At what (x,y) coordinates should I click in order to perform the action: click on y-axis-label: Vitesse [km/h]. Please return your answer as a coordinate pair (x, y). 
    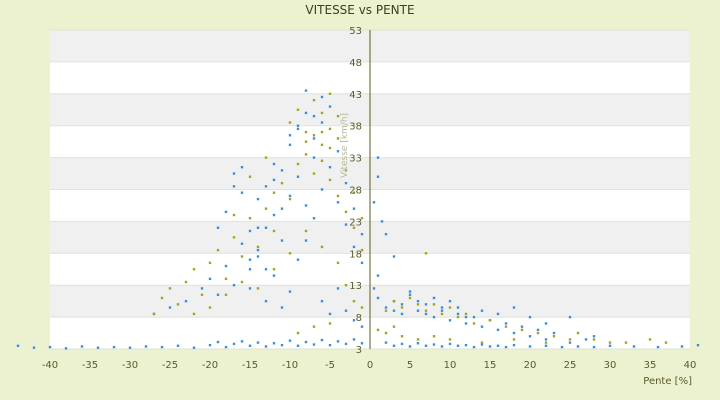
    Looking at the image, I should click on (345, 145).